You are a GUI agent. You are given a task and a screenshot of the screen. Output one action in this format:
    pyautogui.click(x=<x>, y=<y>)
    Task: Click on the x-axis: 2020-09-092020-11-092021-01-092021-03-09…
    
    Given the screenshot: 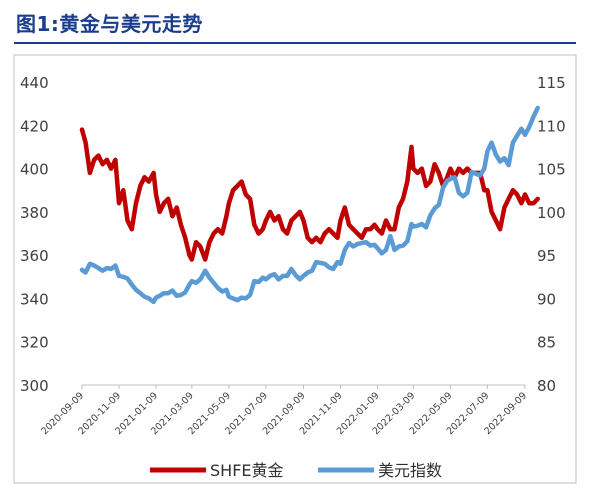 What is the action you would take?
    pyautogui.click(x=284, y=411)
    